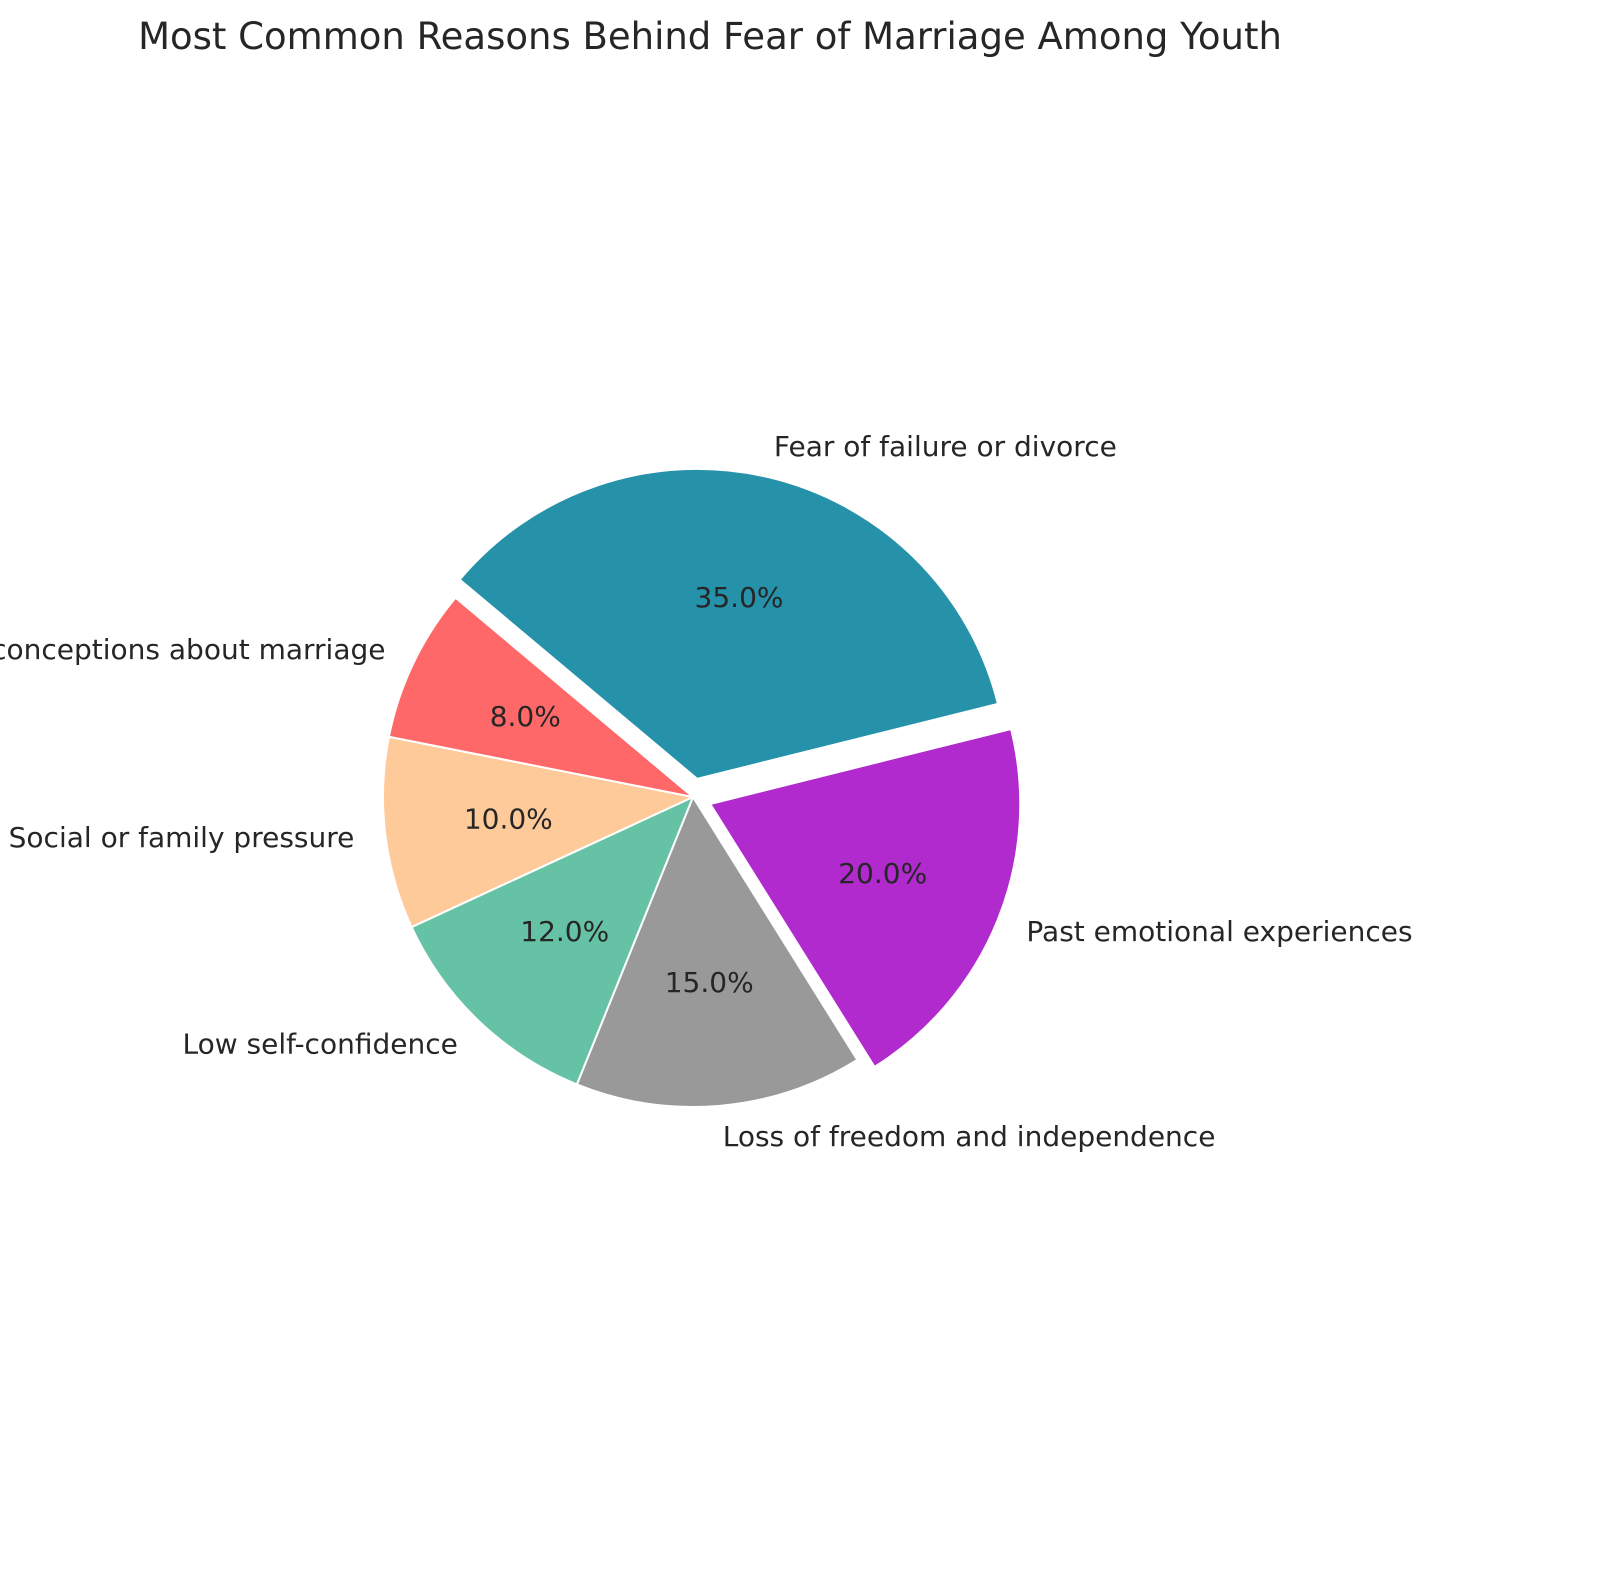  What do you see at coordinates (192, 649) in the screenshot?
I see `pie-category-label-5: Misconceptions about marriage` at bounding box center [192, 649].